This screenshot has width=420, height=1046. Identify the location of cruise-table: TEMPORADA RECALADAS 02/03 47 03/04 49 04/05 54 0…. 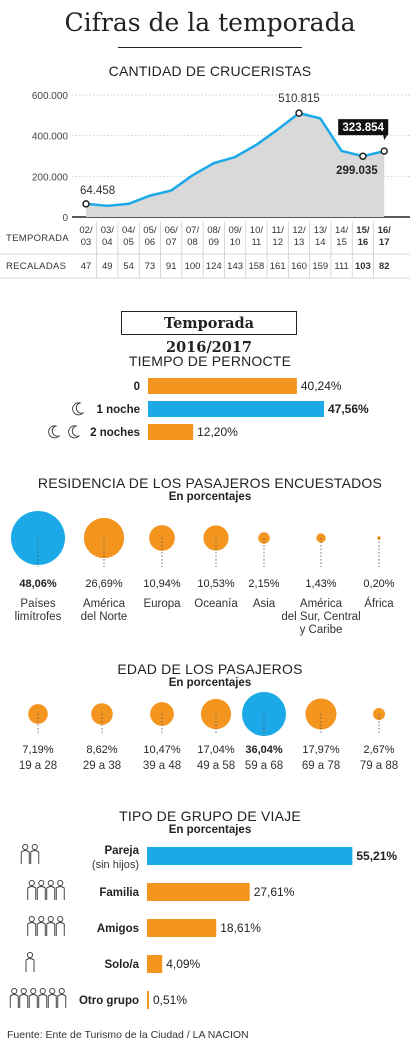
(205, 250).